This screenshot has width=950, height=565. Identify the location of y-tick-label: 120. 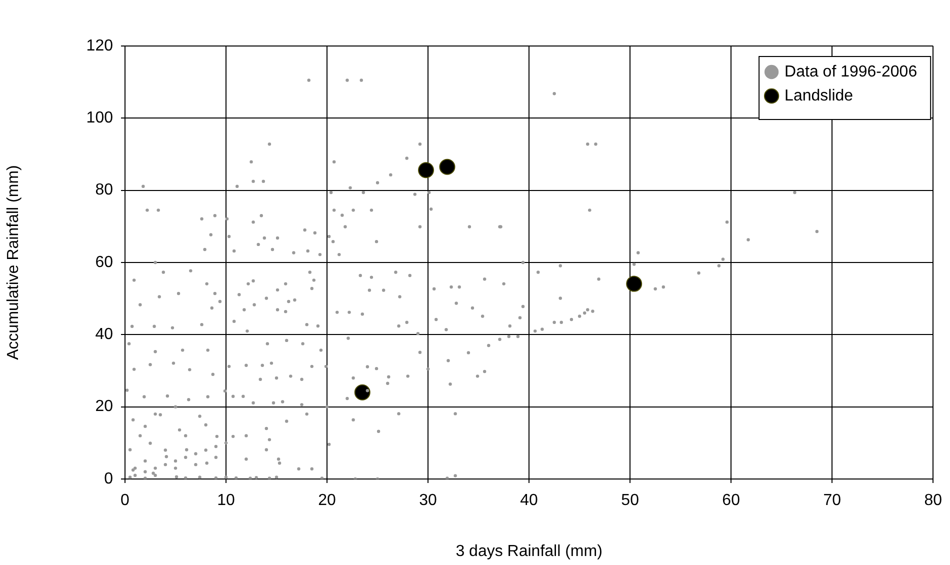
(100, 45).